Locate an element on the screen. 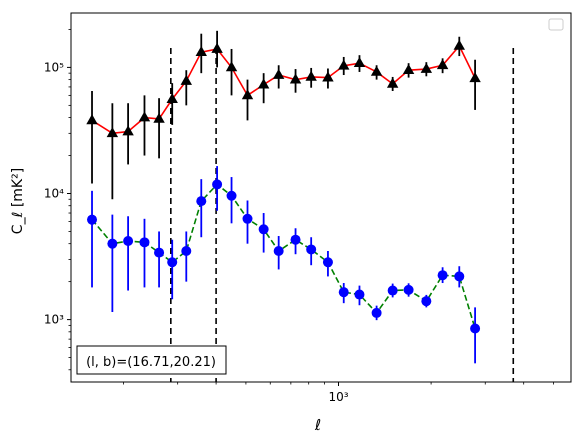 The image size is (580, 441). x-tick-label: 10³ is located at coordinates (338, 397).